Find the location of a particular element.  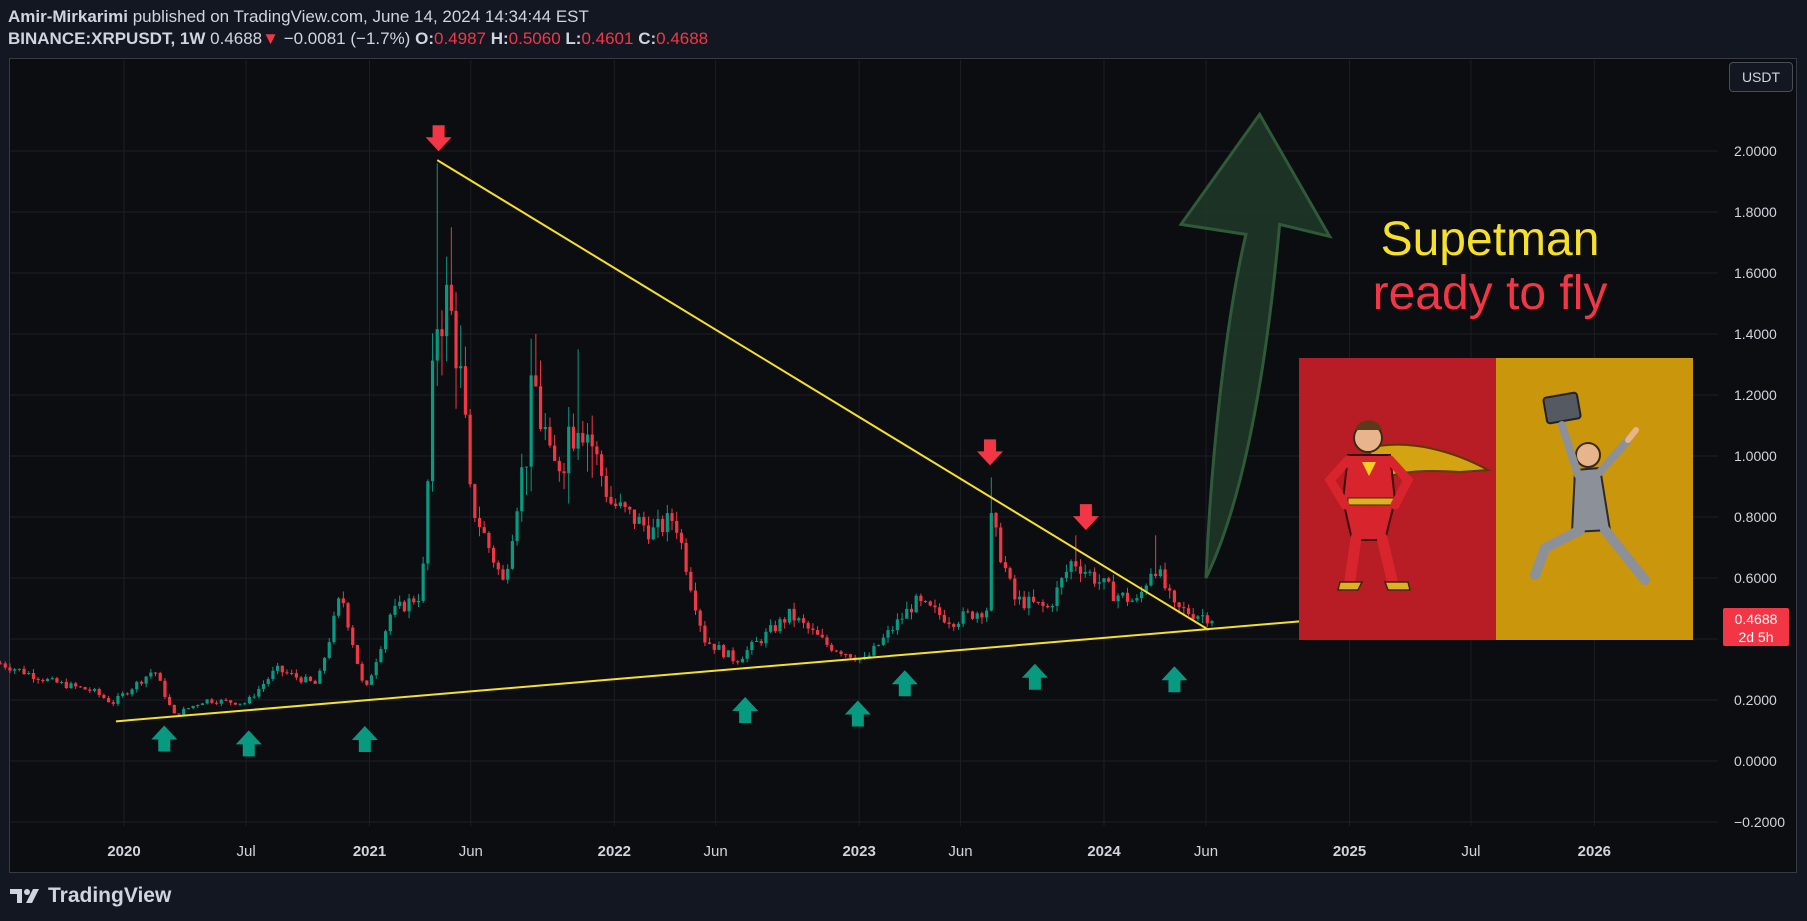

price-tick-label: 1.8000 is located at coordinates (1755, 212).